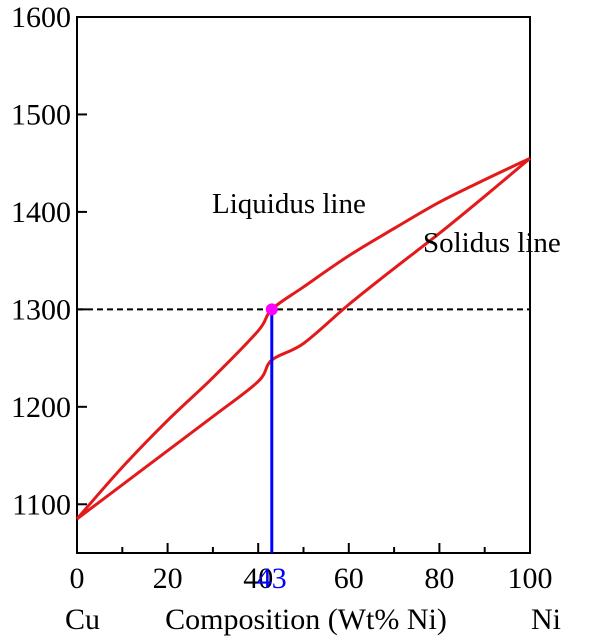 Image resolution: width=590 pixels, height=641 pixels. I want to click on y-tick-label: 1100, so click(41, 504).